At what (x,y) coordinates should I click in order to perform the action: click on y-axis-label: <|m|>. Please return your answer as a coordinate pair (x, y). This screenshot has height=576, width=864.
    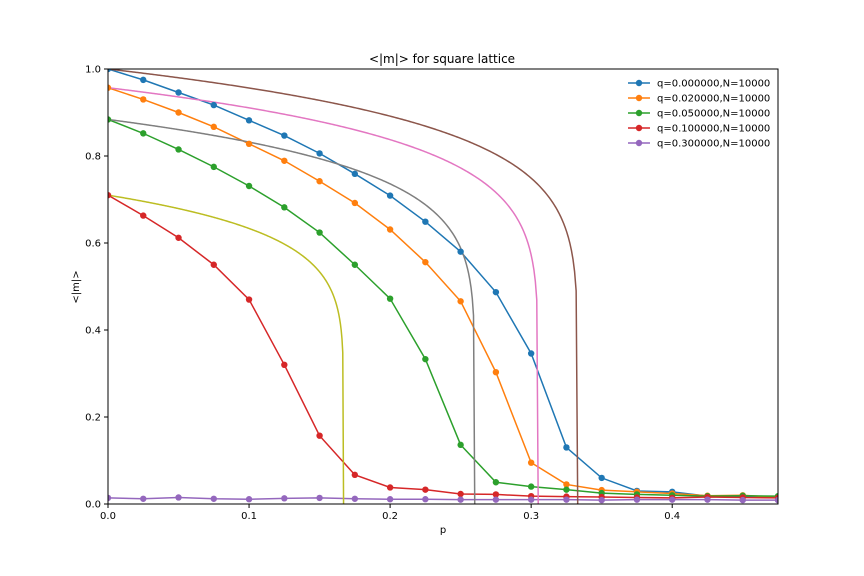
    Looking at the image, I should click on (76, 286).